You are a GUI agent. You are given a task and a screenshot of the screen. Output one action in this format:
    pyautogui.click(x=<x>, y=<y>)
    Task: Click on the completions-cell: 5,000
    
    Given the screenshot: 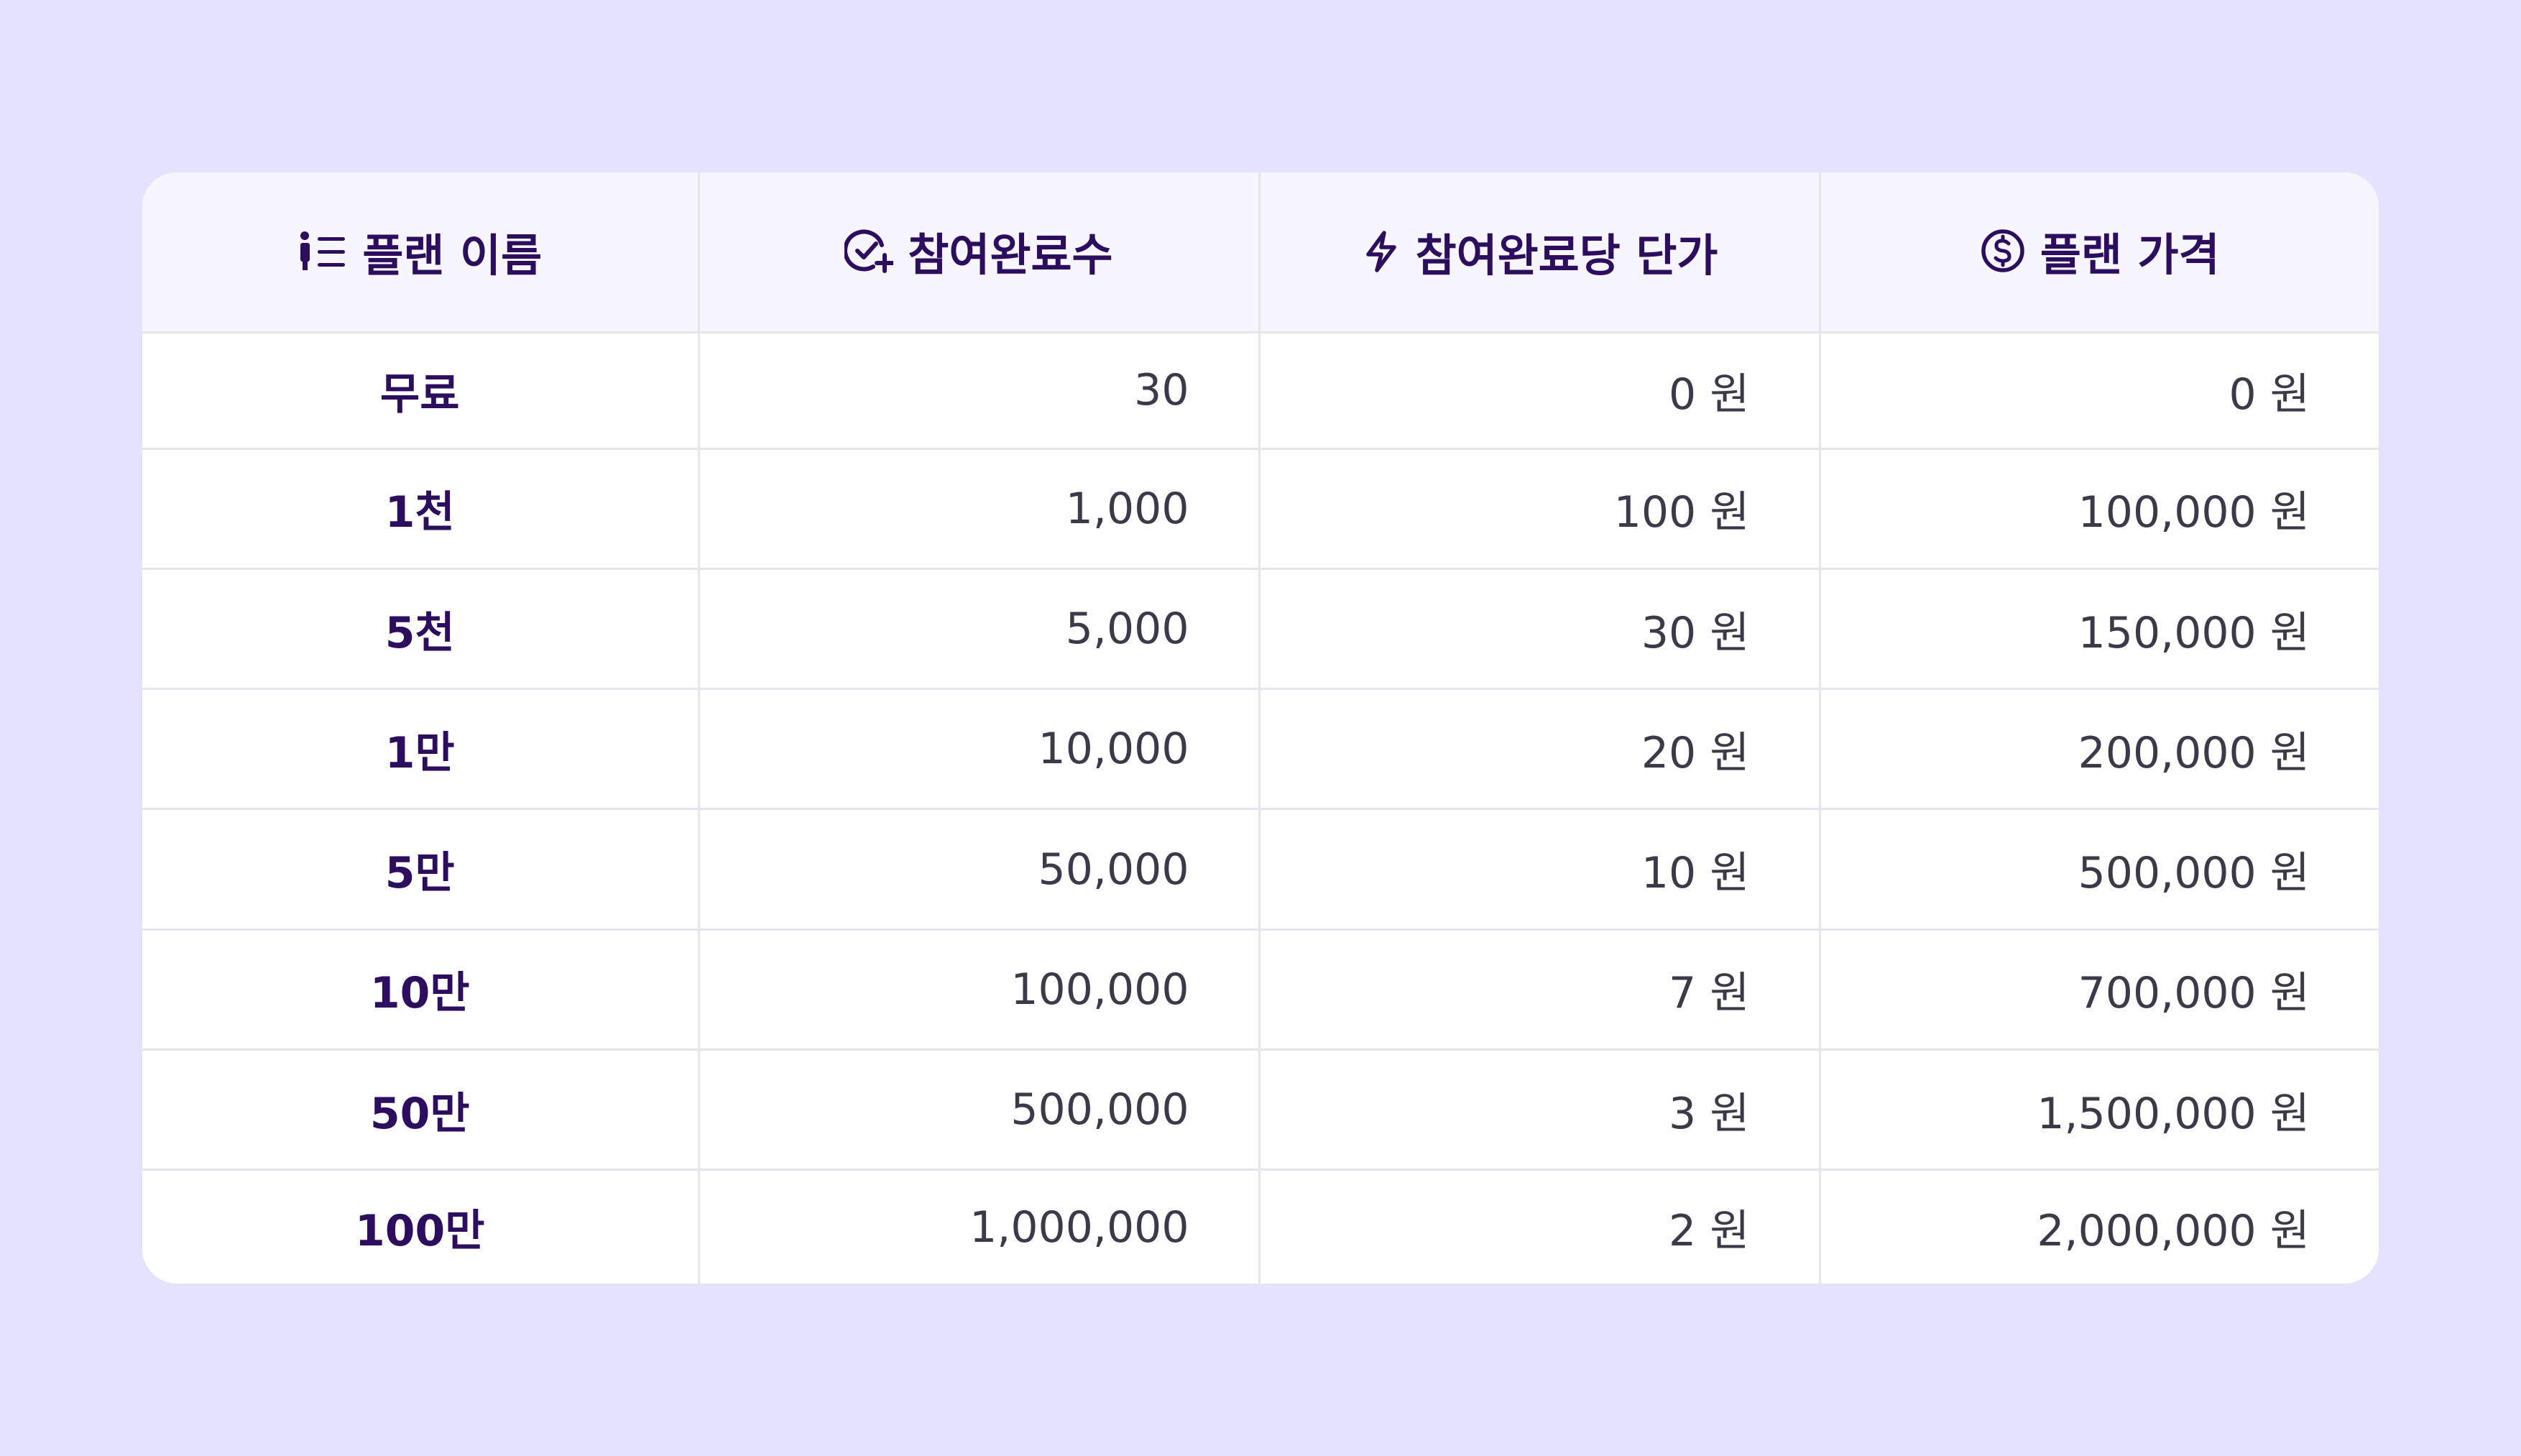 What is the action you would take?
    pyautogui.click(x=979, y=629)
    